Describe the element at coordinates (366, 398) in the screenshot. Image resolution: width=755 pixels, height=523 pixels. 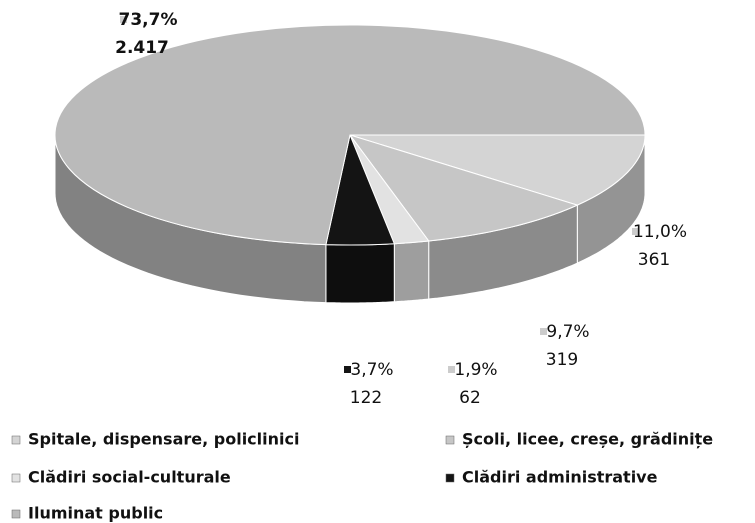
I see `data-label-amount: 122` at that location.